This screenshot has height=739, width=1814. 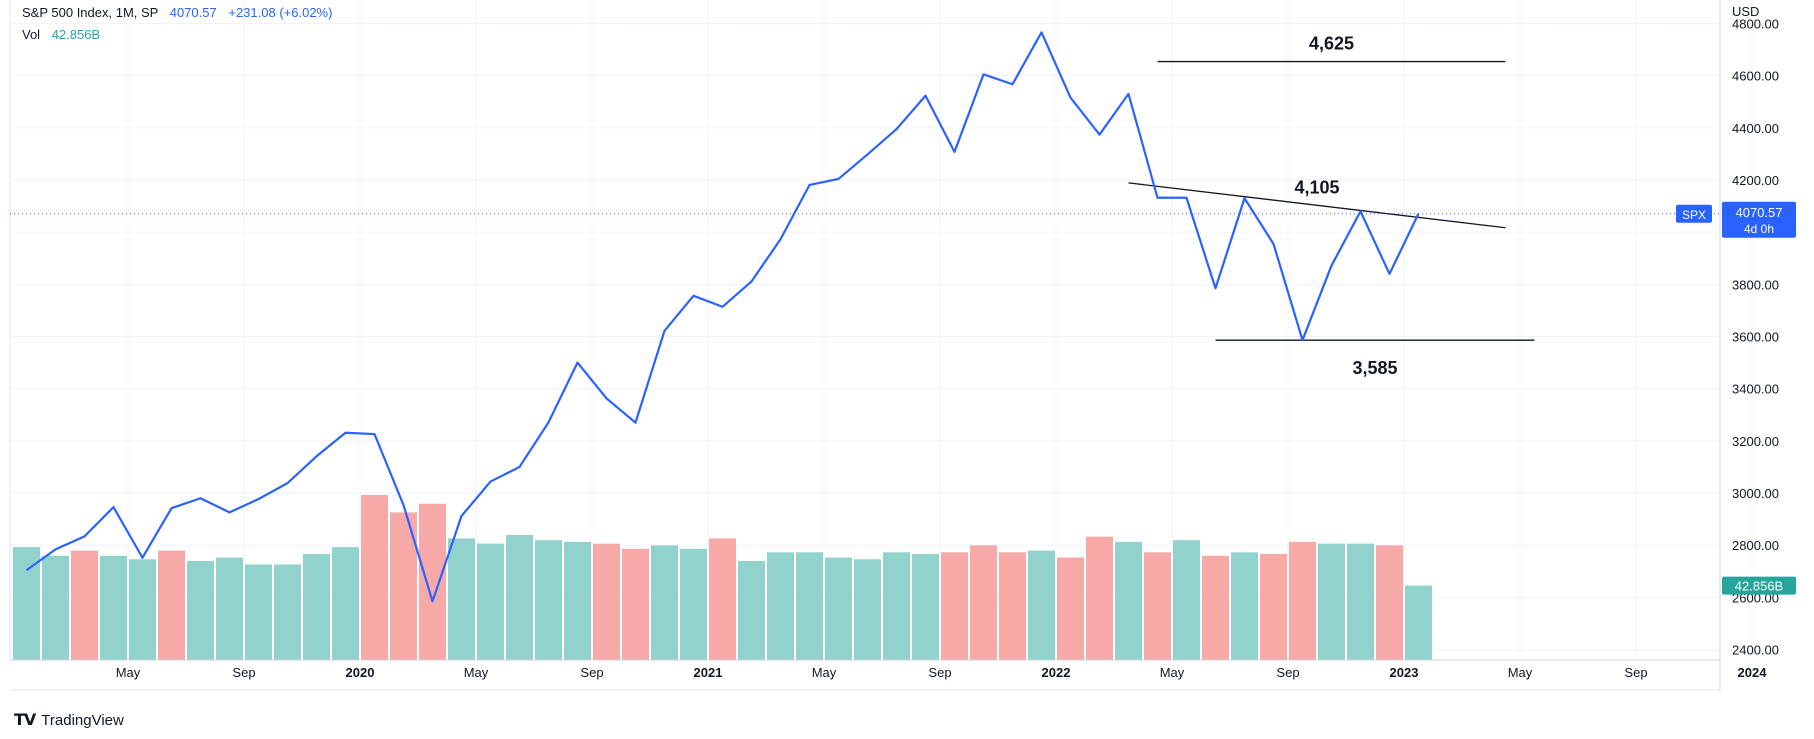 What do you see at coordinates (1374, 368) in the screenshot?
I see `level-label: 3,585` at bounding box center [1374, 368].